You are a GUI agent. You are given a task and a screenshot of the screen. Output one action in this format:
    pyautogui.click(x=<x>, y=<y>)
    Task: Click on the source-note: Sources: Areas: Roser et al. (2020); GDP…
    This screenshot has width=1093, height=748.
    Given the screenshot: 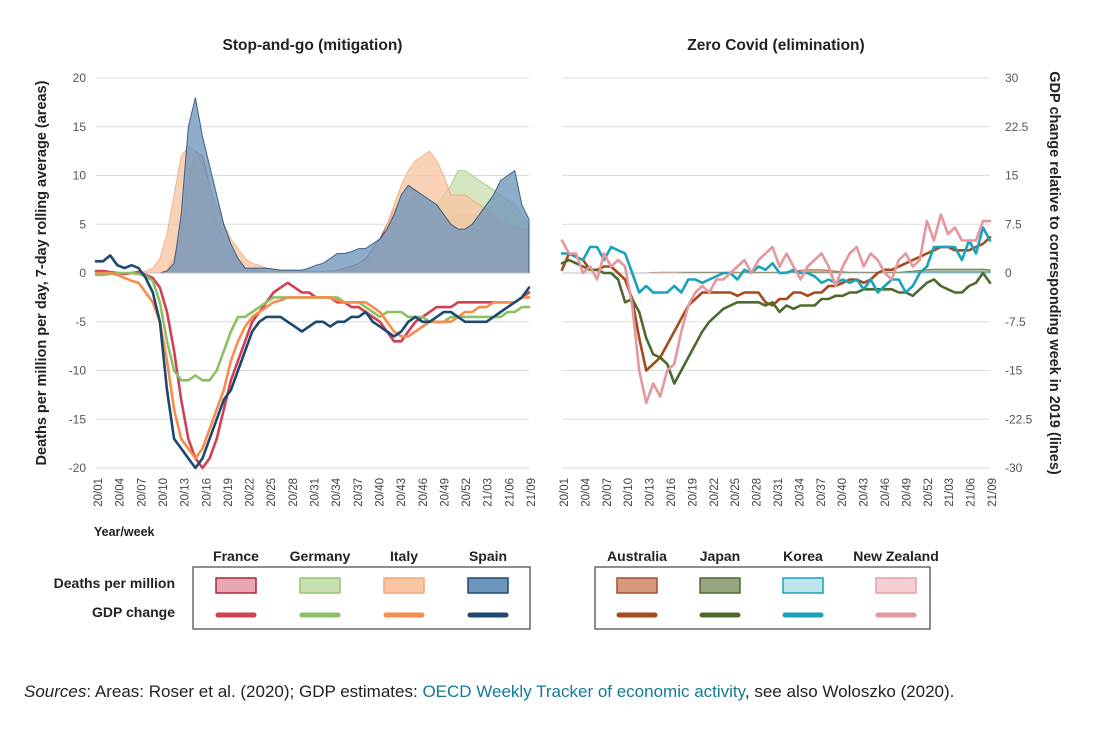 What is the action you would take?
    pyautogui.click(x=549, y=691)
    